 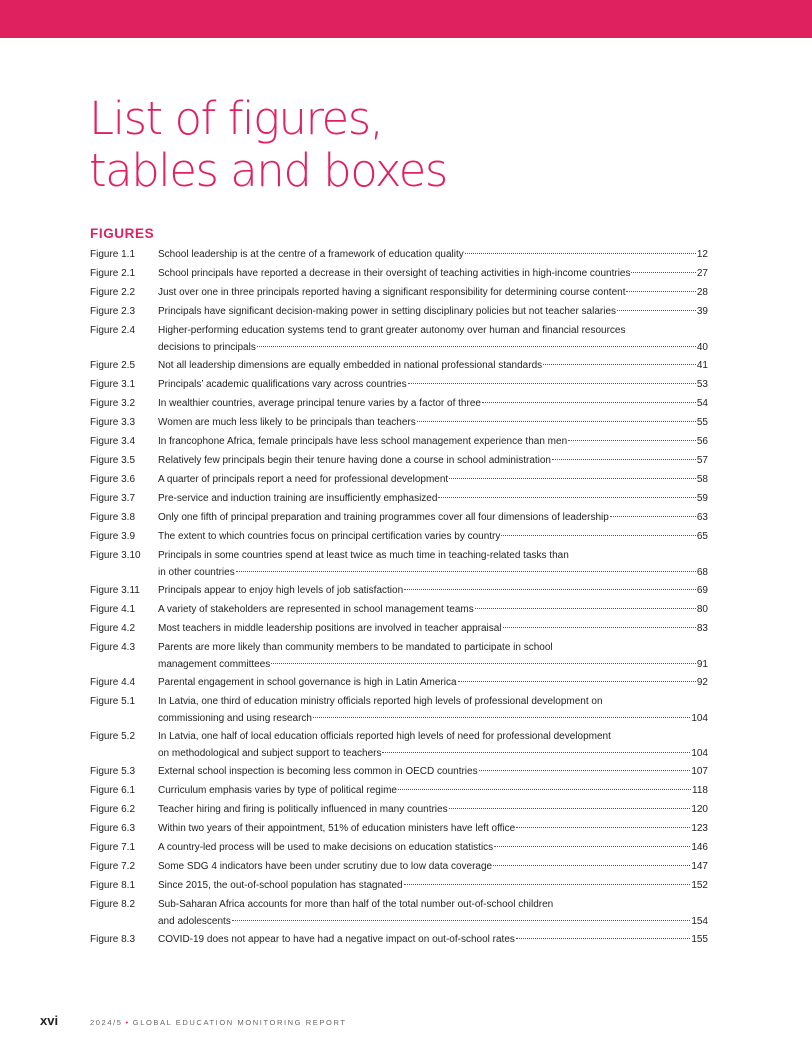 I want to click on figure-number: Figure 2.5, so click(x=113, y=365).